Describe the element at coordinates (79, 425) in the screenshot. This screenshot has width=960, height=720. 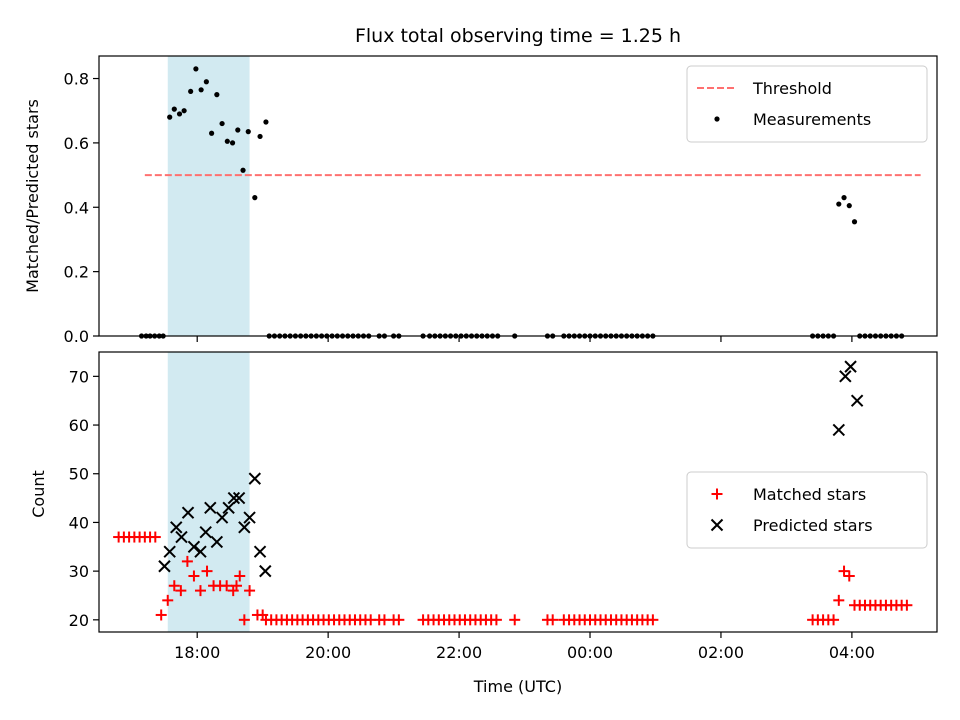
I see `y-tick-label: 60` at that location.